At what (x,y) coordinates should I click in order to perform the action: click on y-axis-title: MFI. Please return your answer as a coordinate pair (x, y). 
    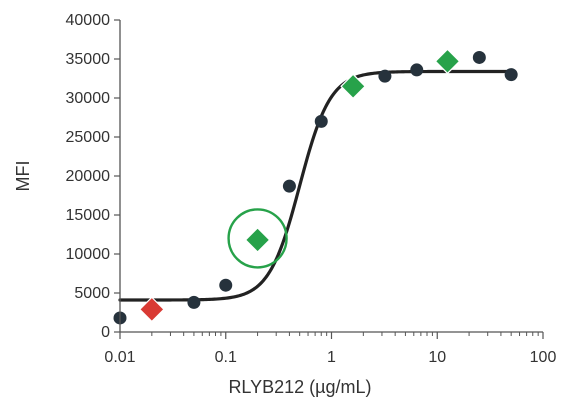
    Looking at the image, I should click on (23, 176).